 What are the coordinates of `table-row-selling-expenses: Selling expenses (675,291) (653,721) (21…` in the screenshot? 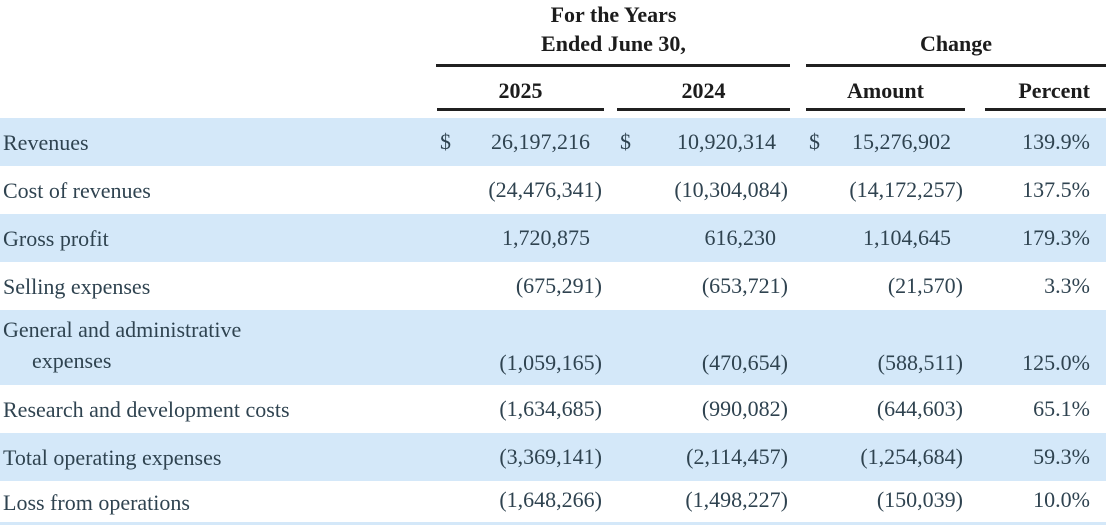 It's located at (553, 286).